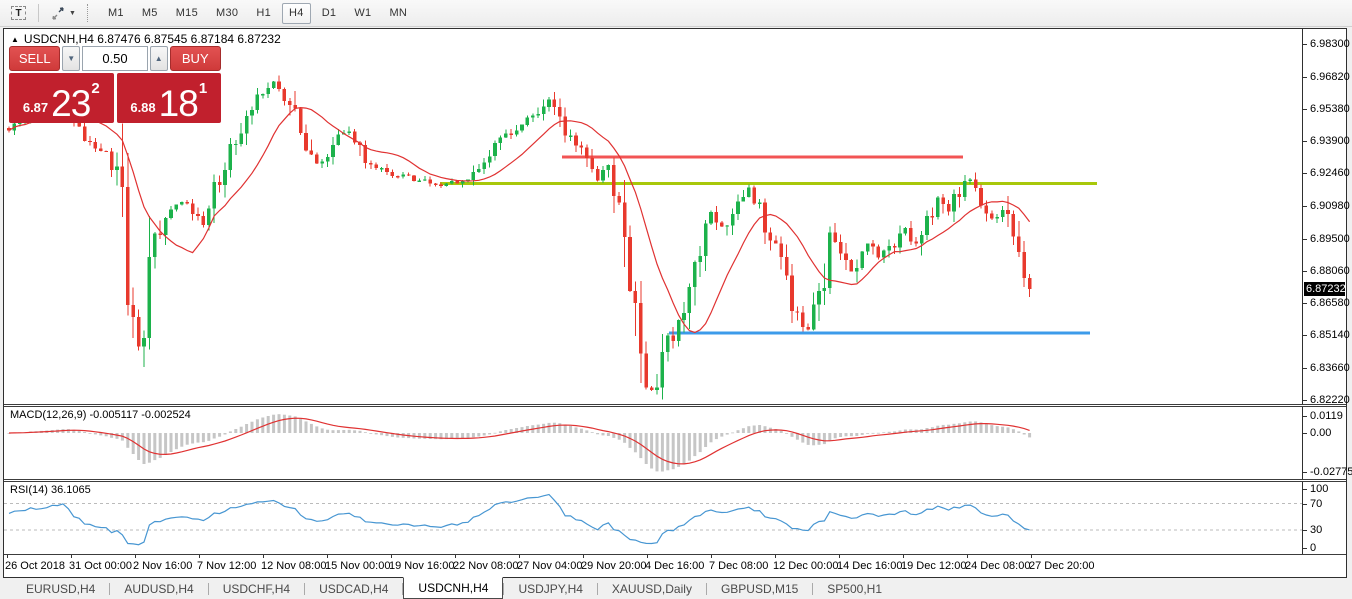 The height and width of the screenshot is (599, 1352). What do you see at coordinates (1325, 289) in the screenshot?
I see `current-price-badge: 6.87232` at bounding box center [1325, 289].